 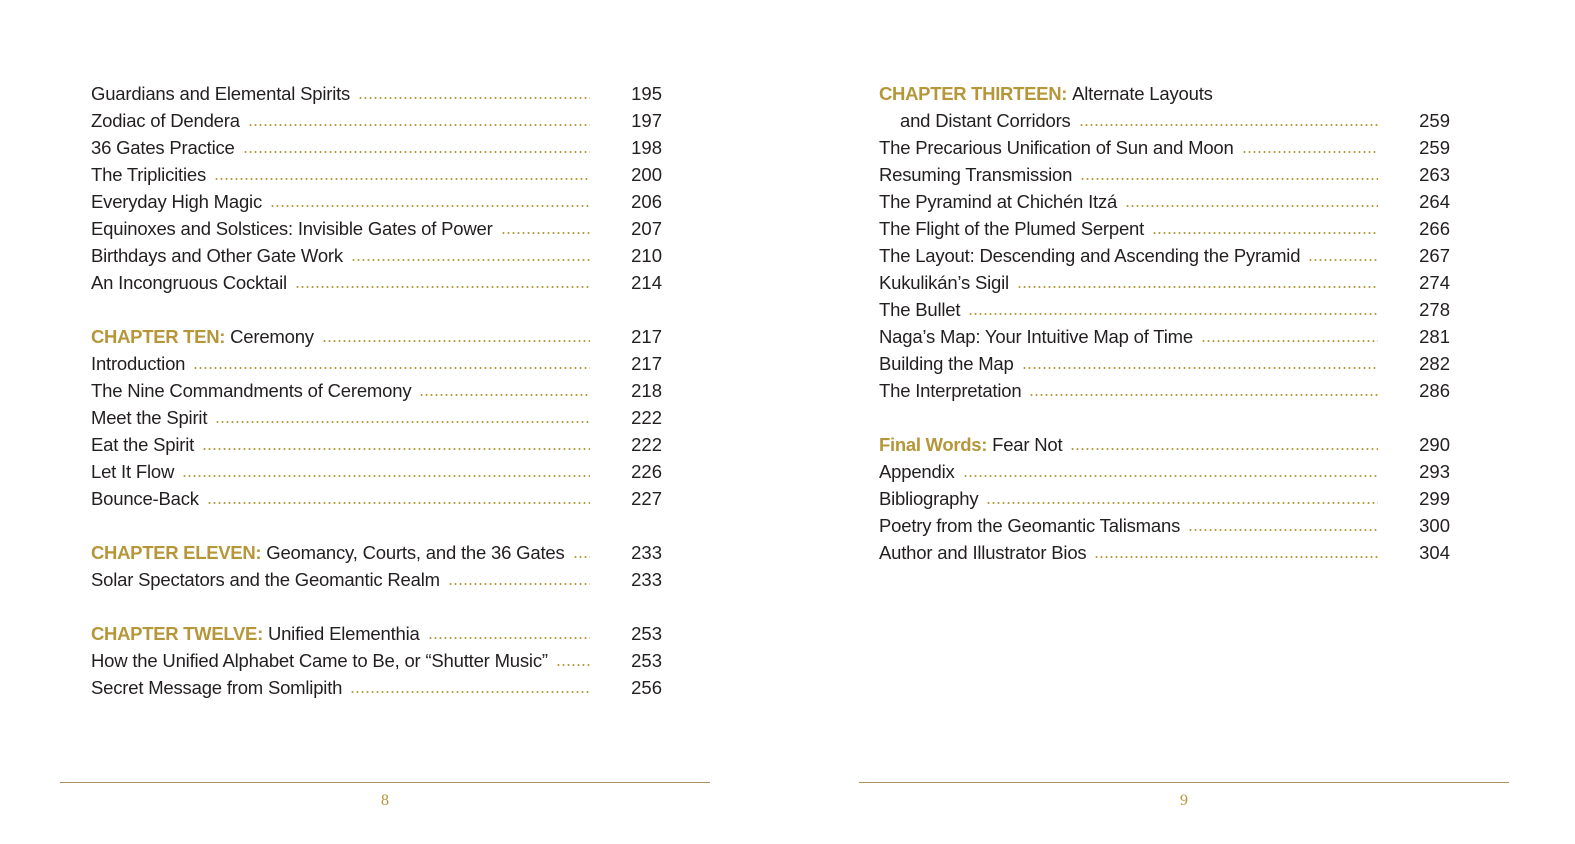 What do you see at coordinates (1030, 525) in the screenshot?
I see `entry-title: Poetry from the Geomantic Talismans` at bounding box center [1030, 525].